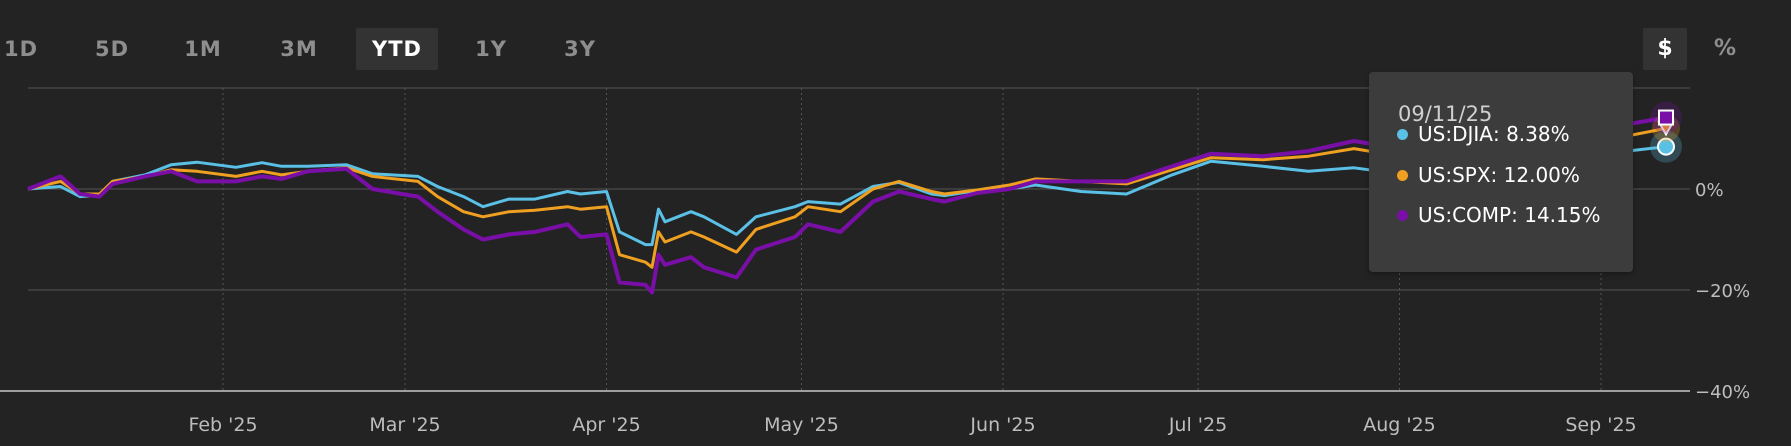  I want to click on range-tab-3m: 3M, so click(299, 49).